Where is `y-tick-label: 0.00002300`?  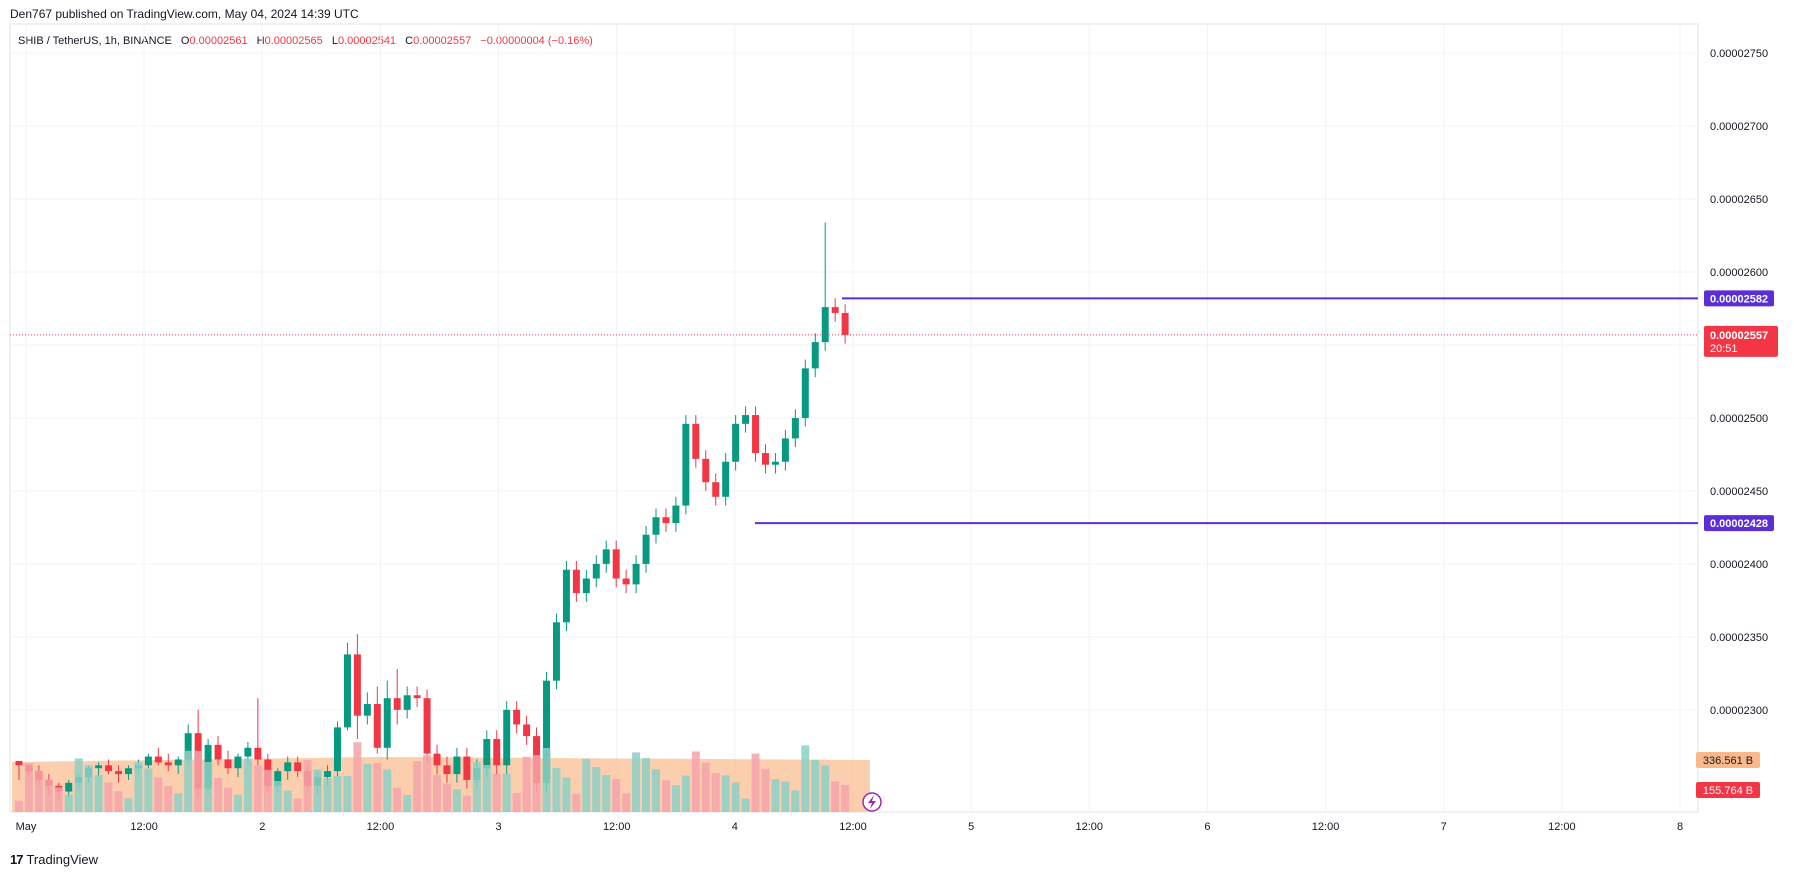 y-tick-label: 0.00002300 is located at coordinates (1739, 711).